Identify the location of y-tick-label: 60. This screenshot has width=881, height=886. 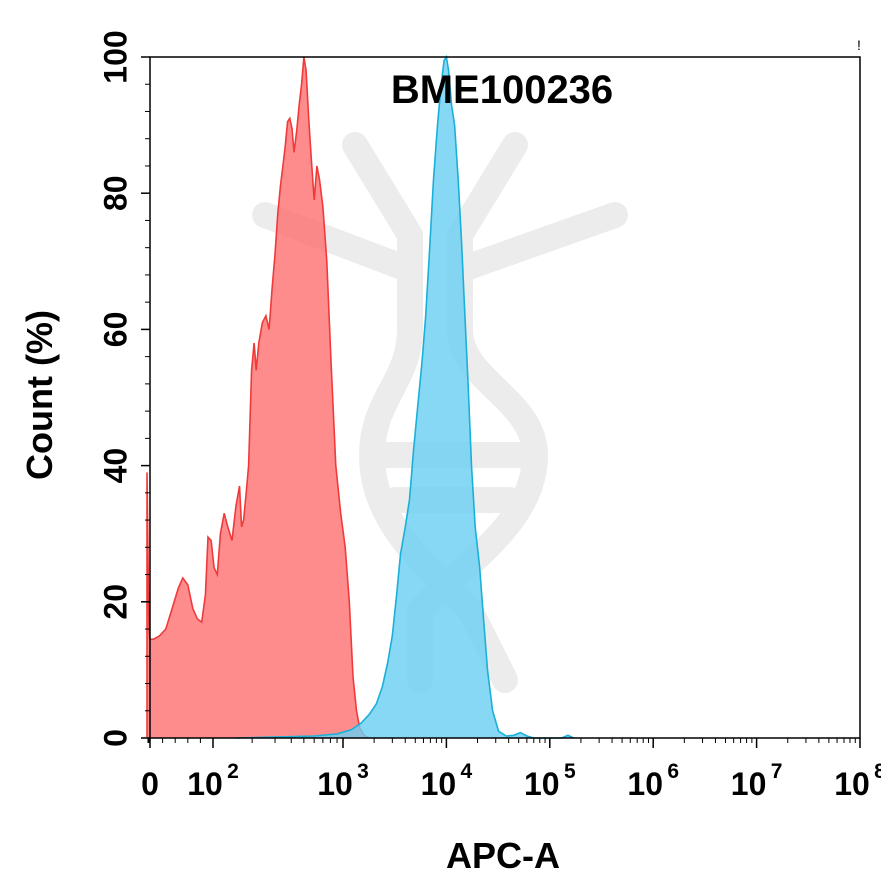
(115, 330).